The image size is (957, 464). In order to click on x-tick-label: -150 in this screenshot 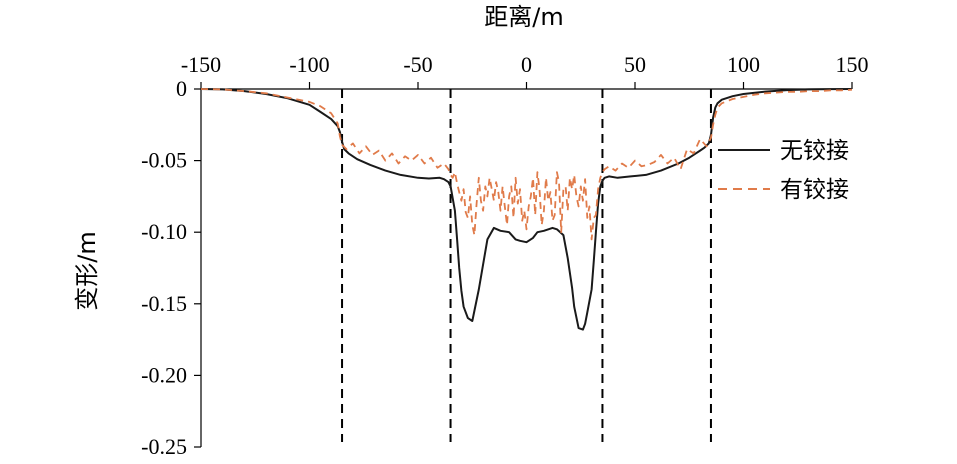, I will do `click(201, 64)`.